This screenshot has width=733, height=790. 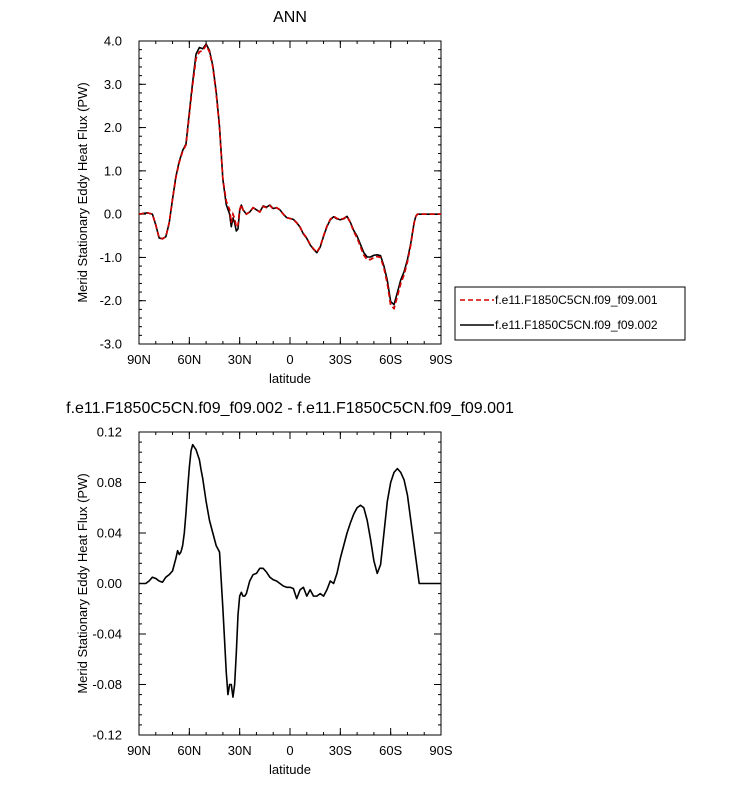 What do you see at coordinates (113, 84) in the screenshot?
I see `y-tick-label: 3.0` at bounding box center [113, 84].